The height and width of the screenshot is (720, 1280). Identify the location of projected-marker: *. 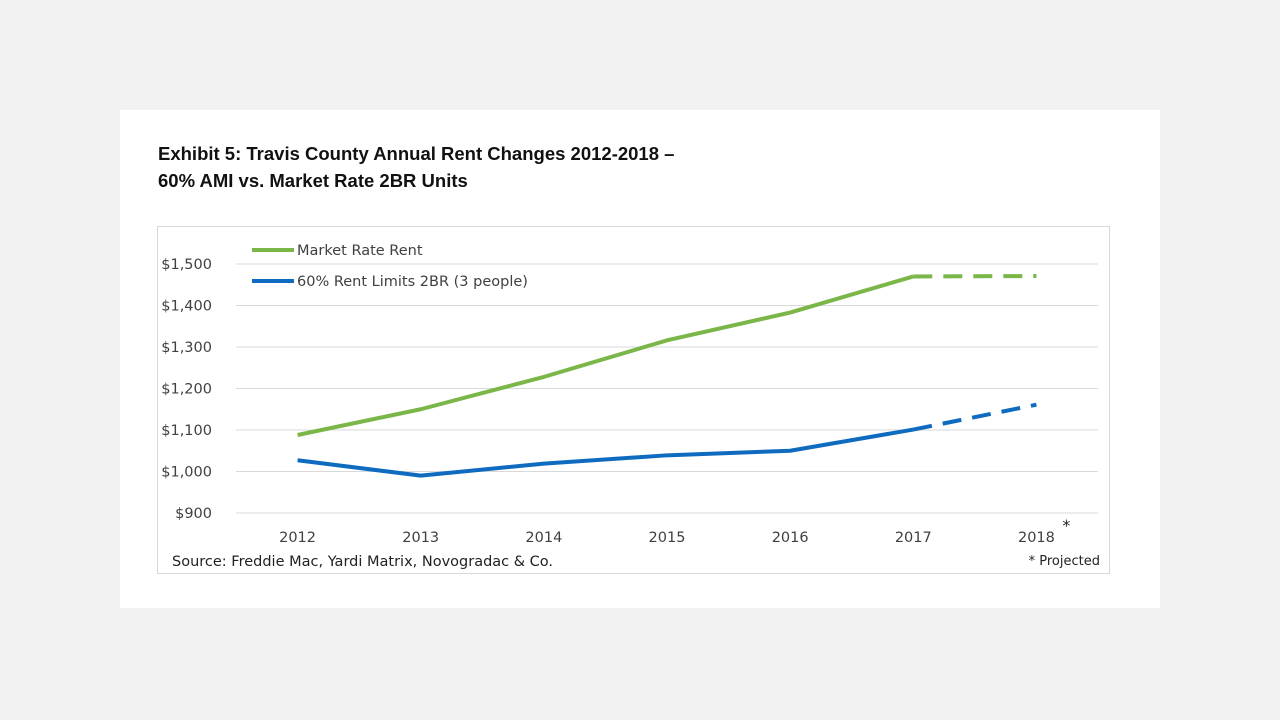
(1066, 525).